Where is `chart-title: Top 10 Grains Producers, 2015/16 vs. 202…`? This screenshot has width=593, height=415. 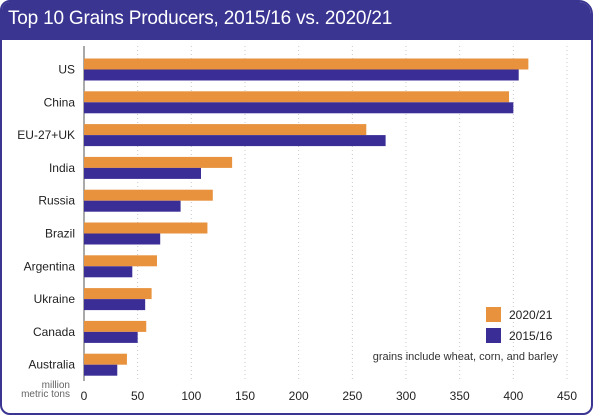
chart-title: Top 10 Grains Producers, 2015/16 vs. 202… is located at coordinates (200, 18).